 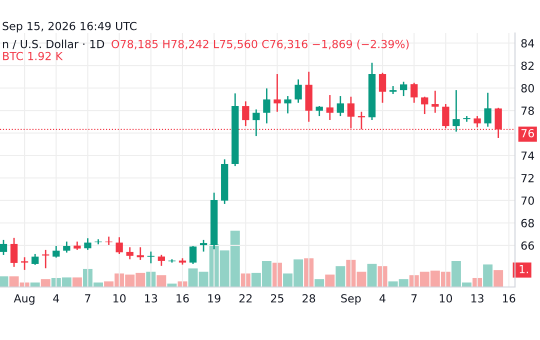 I want to click on y-tick-label: 72, so click(x=527, y=178).